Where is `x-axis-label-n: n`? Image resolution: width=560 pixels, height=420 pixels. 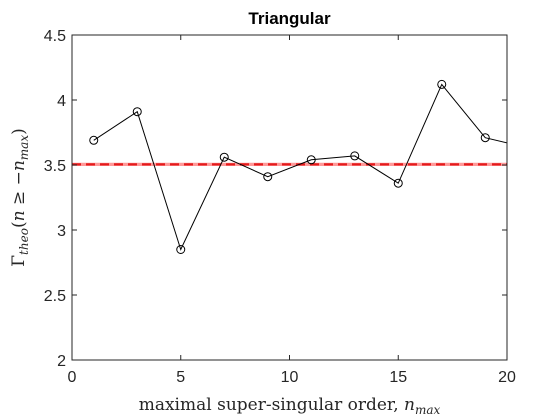
x-axis-label-n: n is located at coordinates (409, 405).